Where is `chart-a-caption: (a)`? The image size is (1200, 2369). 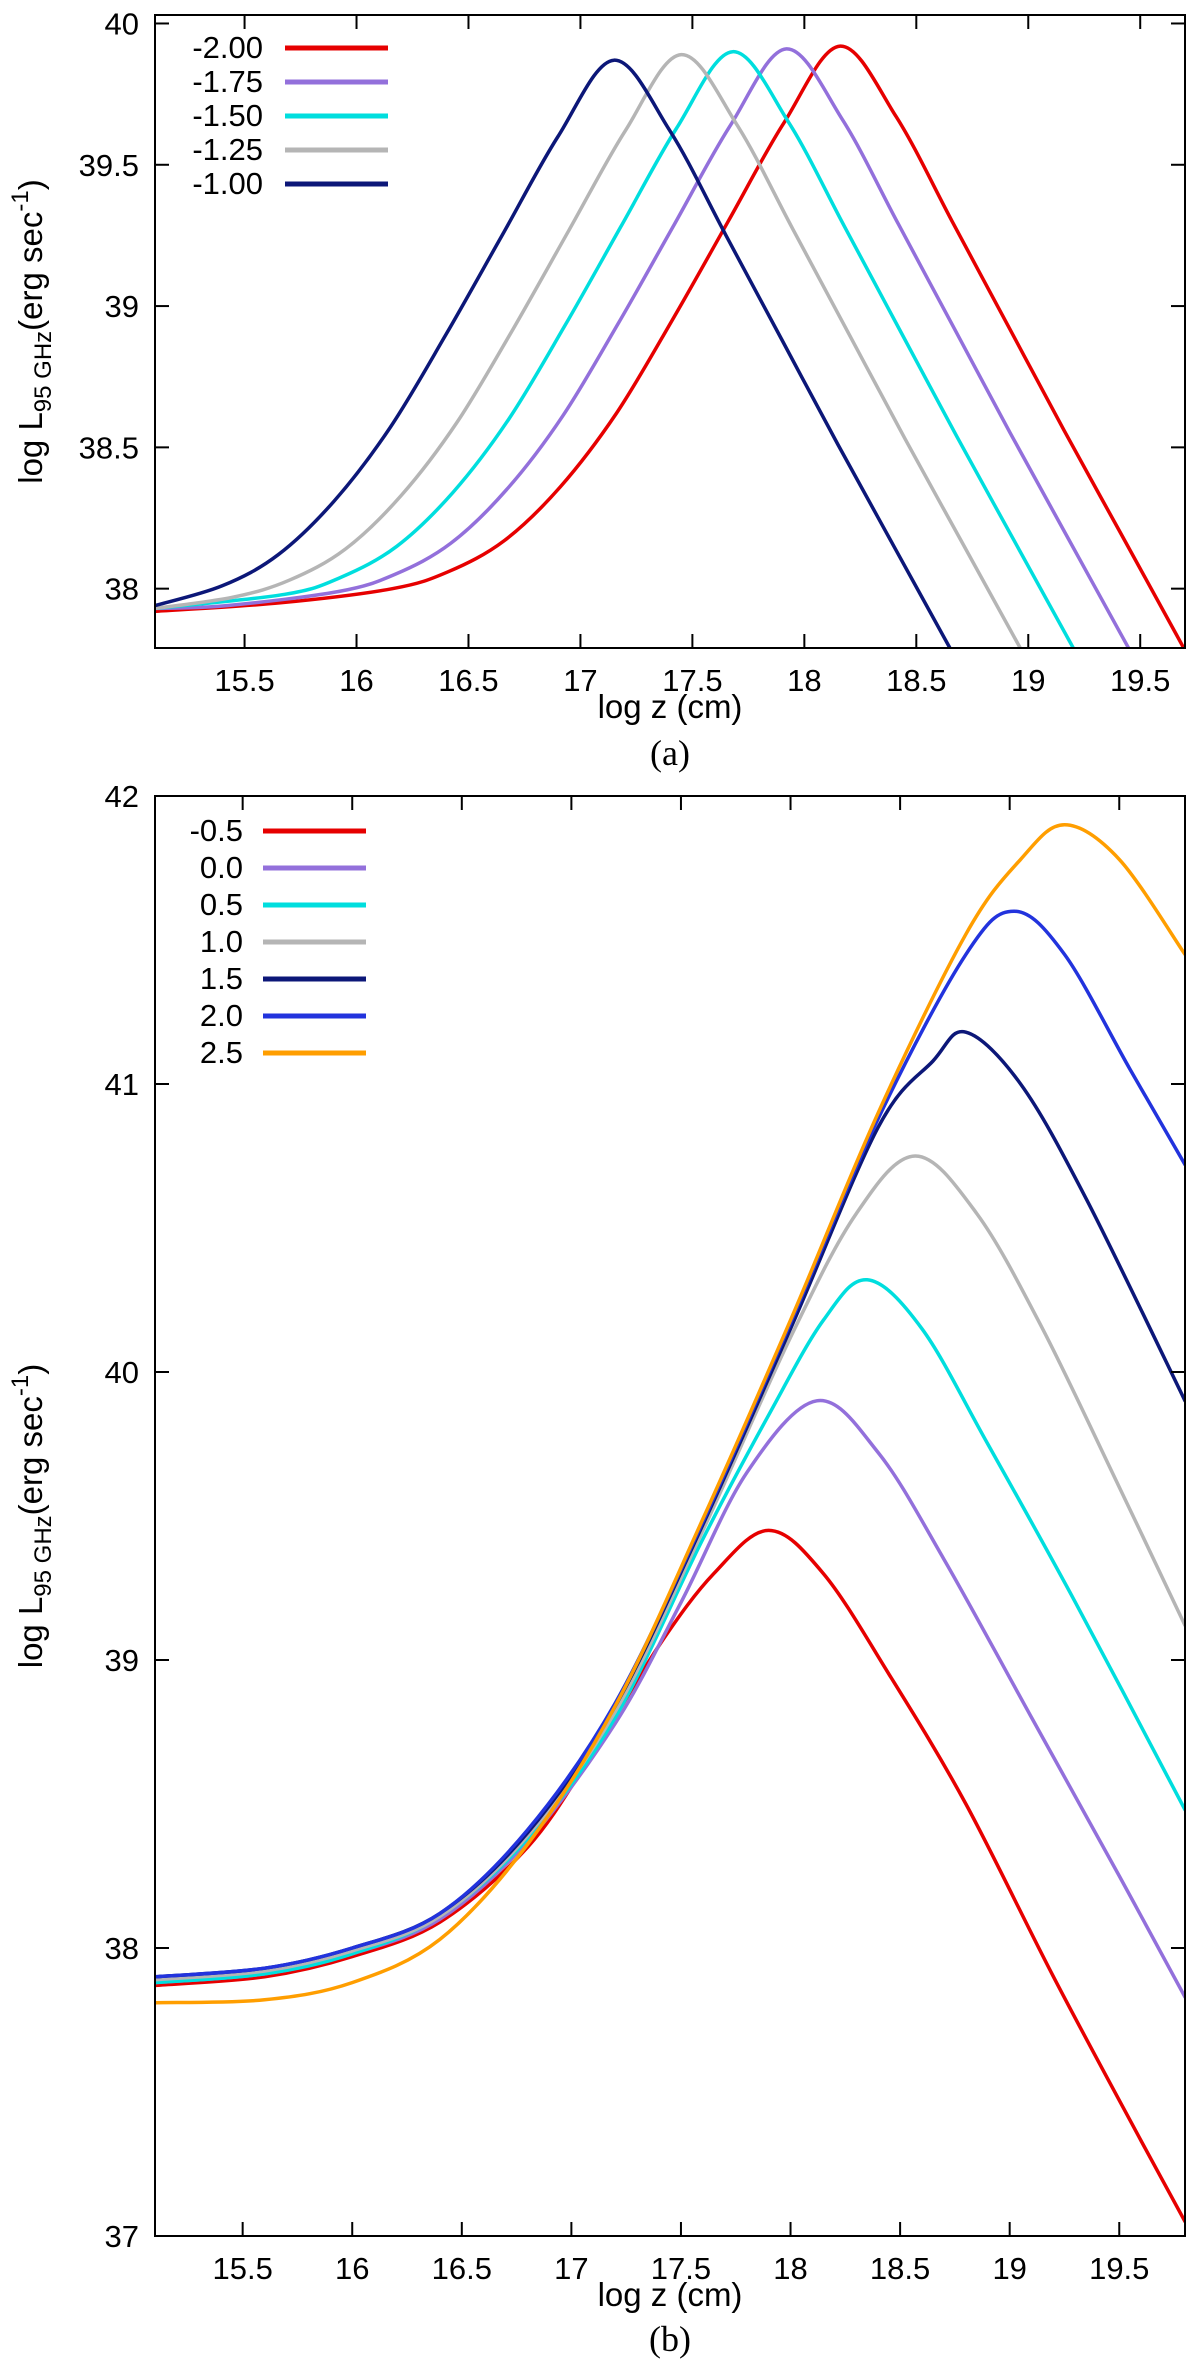
chart-a-caption: (a) is located at coordinates (670, 753).